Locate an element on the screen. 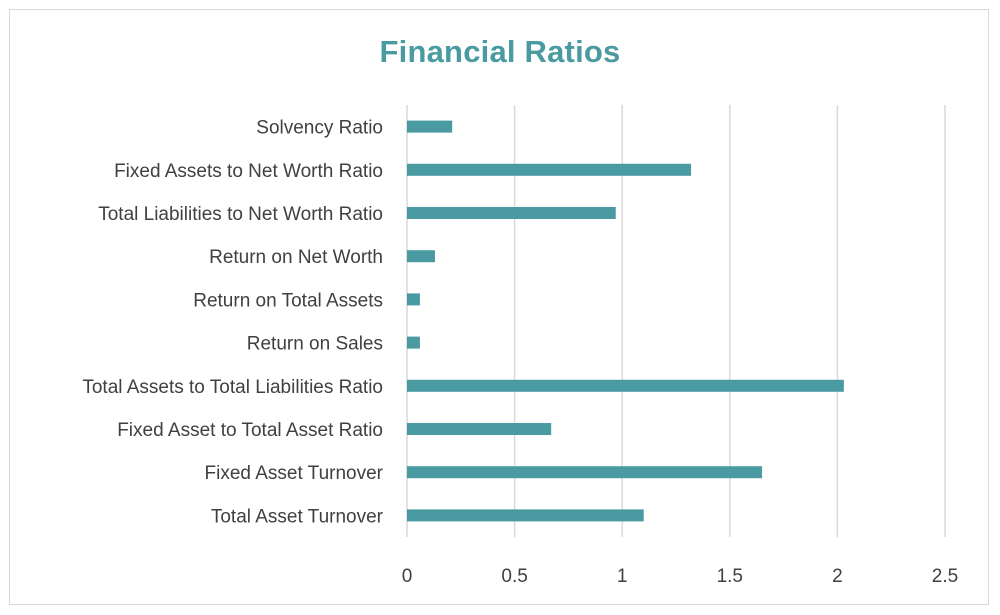 This screenshot has height=615, width=1000. category-label: Return on Sales is located at coordinates (315, 344).